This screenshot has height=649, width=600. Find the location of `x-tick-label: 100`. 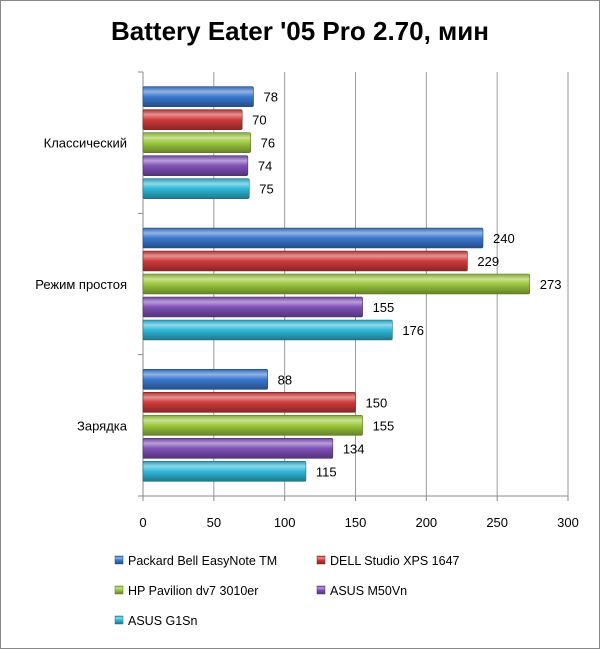

x-tick-label: 100 is located at coordinates (285, 522).